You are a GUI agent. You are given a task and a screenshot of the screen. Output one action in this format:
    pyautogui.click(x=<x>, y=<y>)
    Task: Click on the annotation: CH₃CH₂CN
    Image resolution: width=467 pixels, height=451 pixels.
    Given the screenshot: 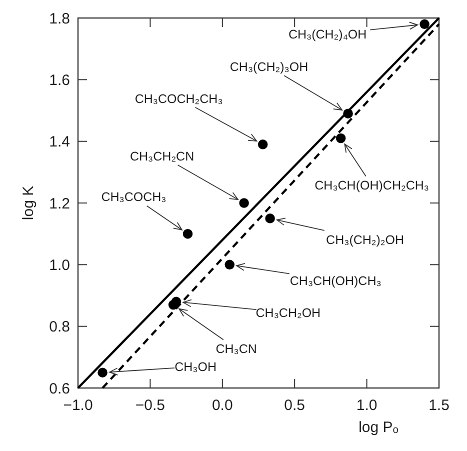 What is the action you would take?
    pyautogui.click(x=162, y=156)
    